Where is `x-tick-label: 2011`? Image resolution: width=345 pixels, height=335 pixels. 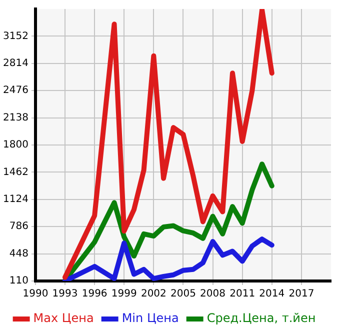
x-tick-label: 2011 is located at coordinates (243, 294).